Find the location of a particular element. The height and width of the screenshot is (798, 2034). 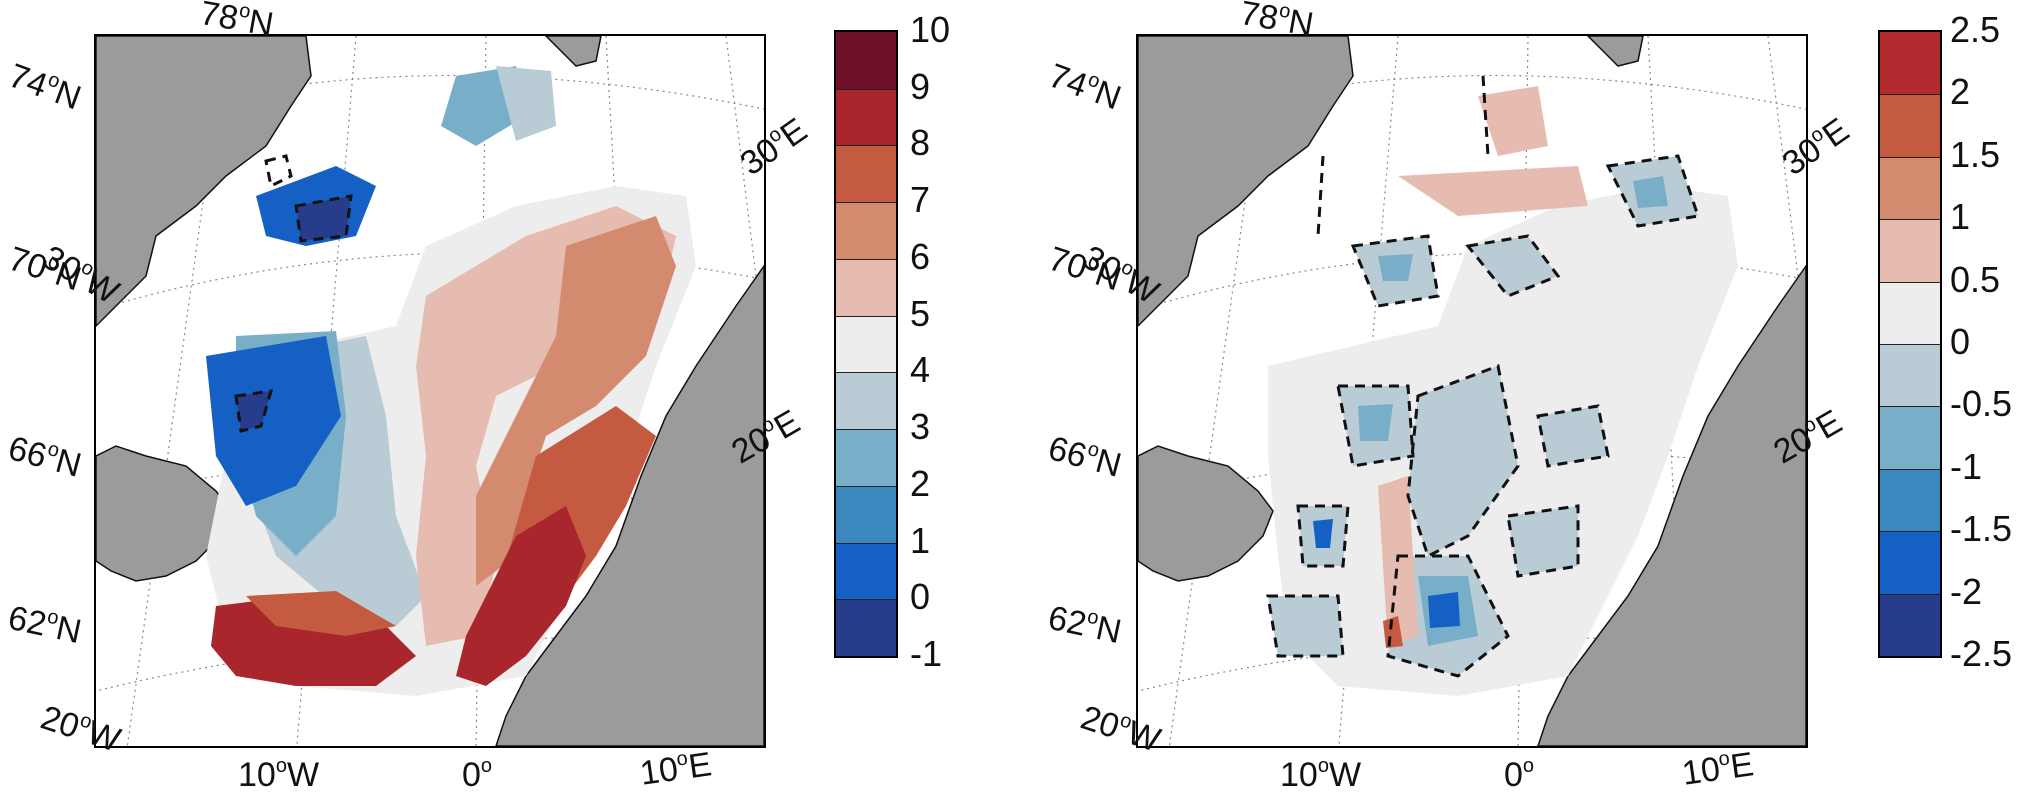

colorbar-tick-label: 7 is located at coordinates (920, 200).